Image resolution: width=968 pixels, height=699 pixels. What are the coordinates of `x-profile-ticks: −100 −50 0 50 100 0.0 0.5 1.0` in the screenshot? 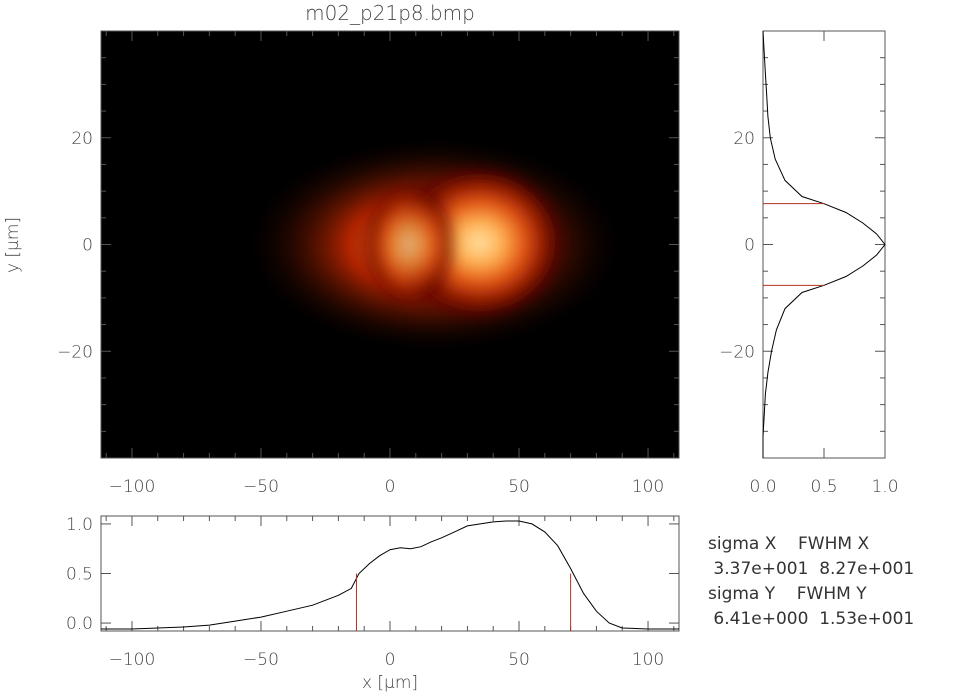 It's located at (372, 592).